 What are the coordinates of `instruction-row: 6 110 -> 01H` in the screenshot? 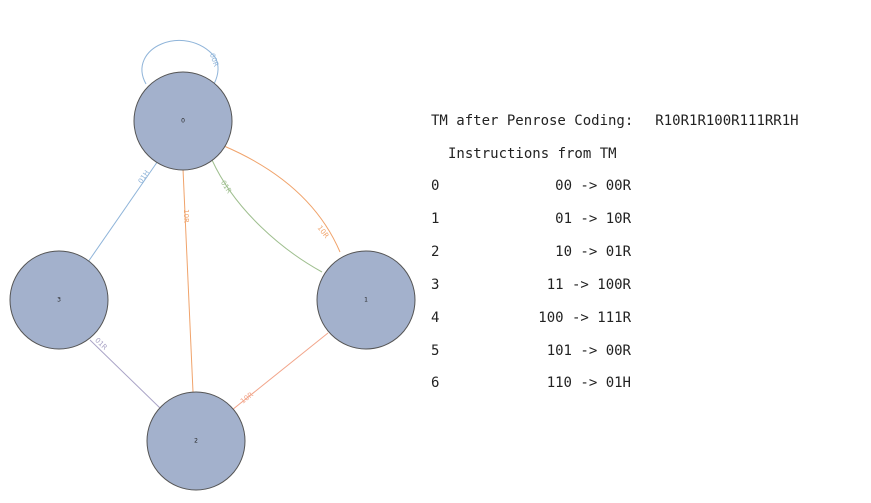 It's located at (531, 384).